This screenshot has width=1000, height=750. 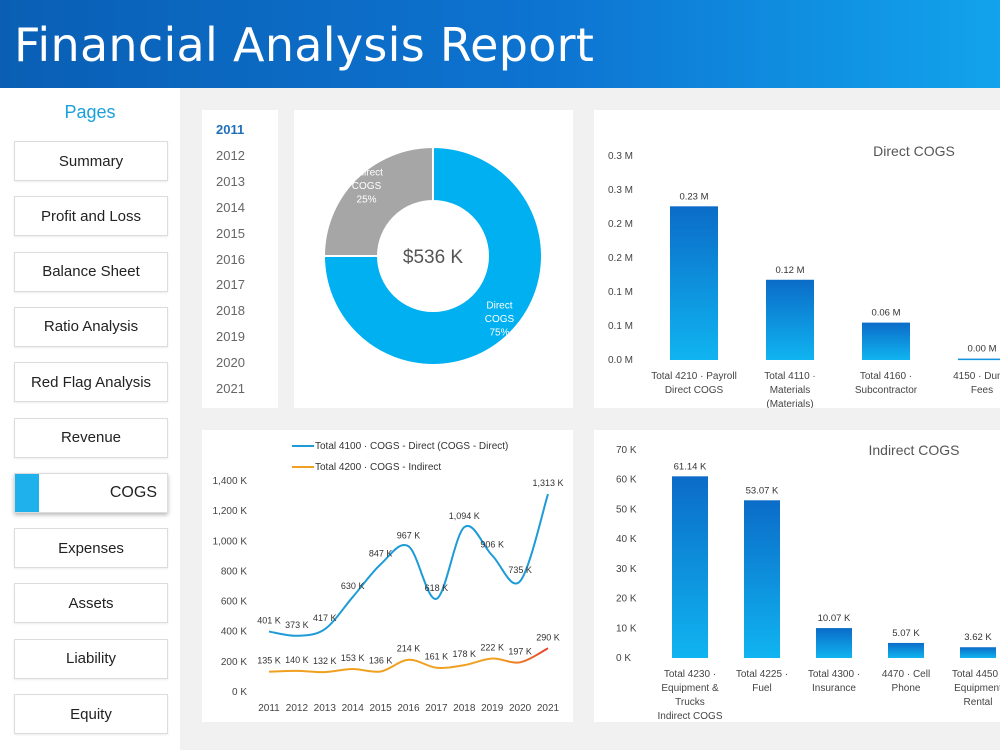 What do you see at coordinates (325, 708) in the screenshot?
I see `x-tick-label: 2013` at bounding box center [325, 708].